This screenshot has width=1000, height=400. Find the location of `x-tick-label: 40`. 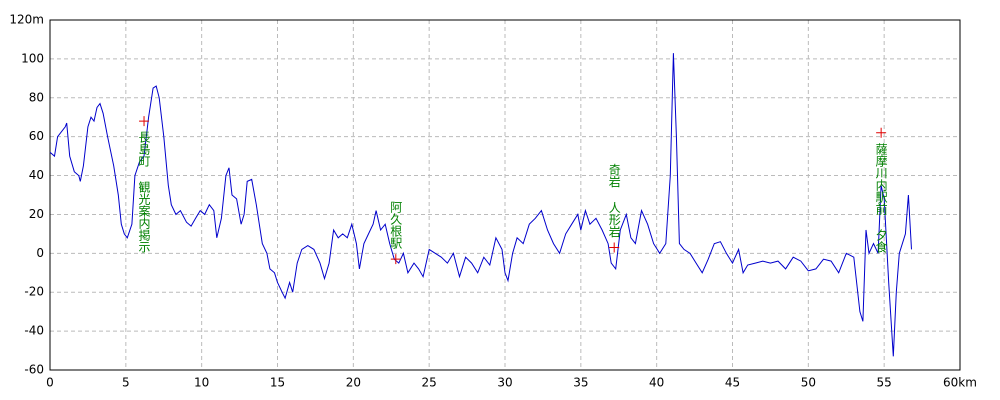

x-tick-label: 40 is located at coordinates (656, 383).